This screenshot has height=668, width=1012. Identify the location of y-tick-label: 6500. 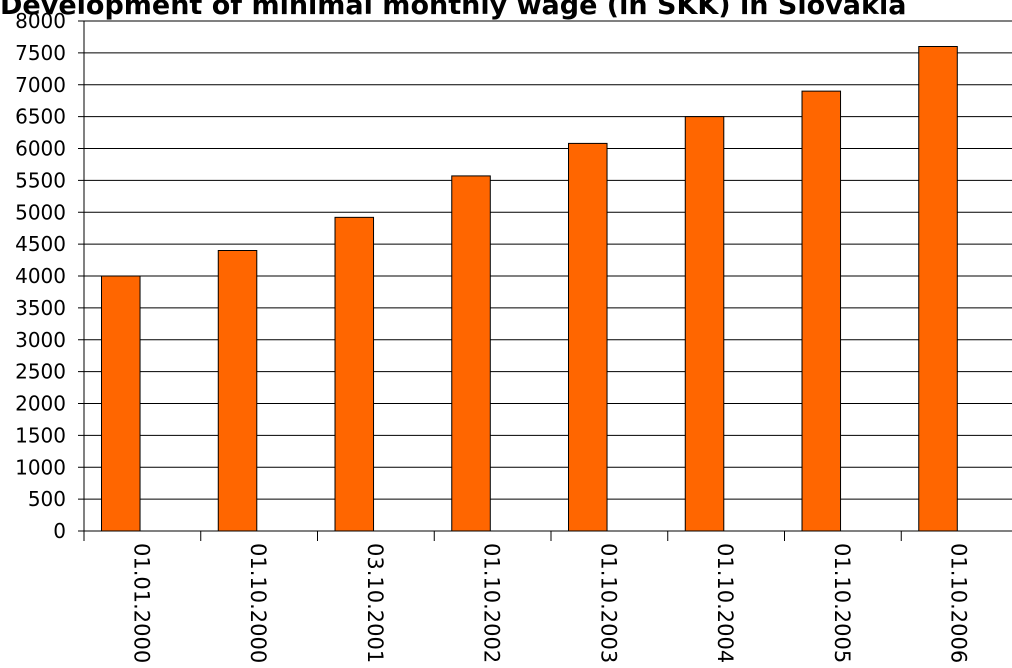
(40, 117).